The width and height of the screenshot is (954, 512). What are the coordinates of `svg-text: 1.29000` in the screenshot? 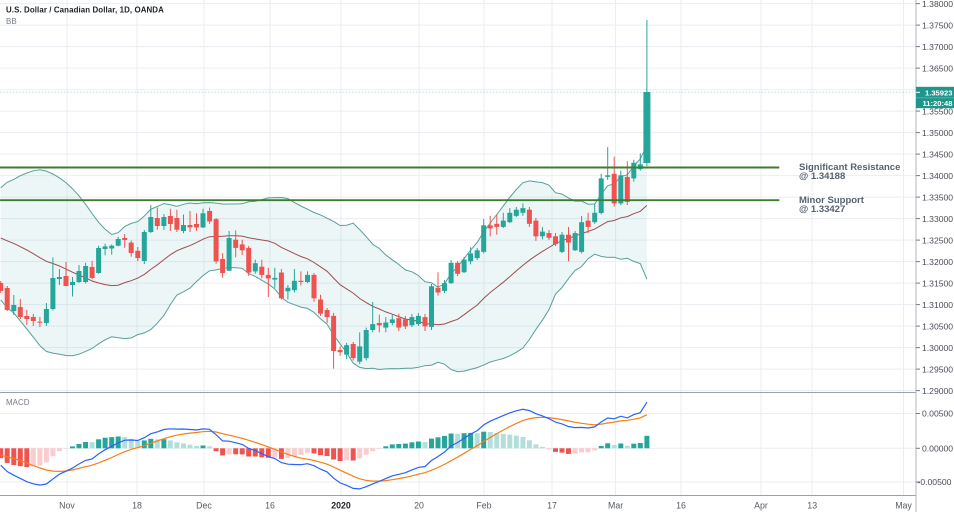 It's located at (937, 391).